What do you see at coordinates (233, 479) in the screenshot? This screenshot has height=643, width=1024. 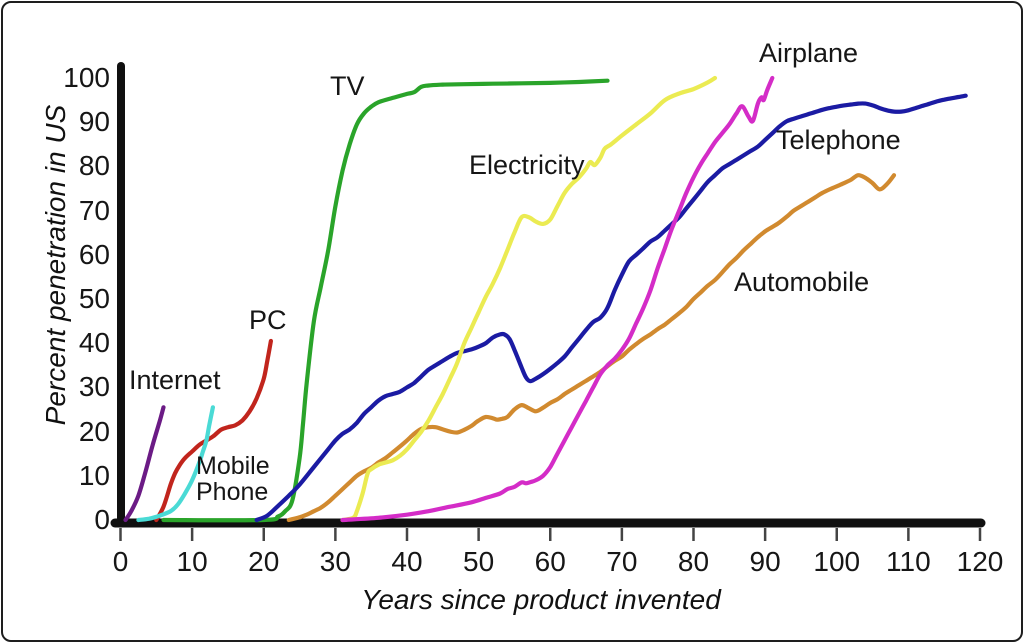 I see `series-label-mobile-phone: Mobile Phone` at bounding box center [233, 479].